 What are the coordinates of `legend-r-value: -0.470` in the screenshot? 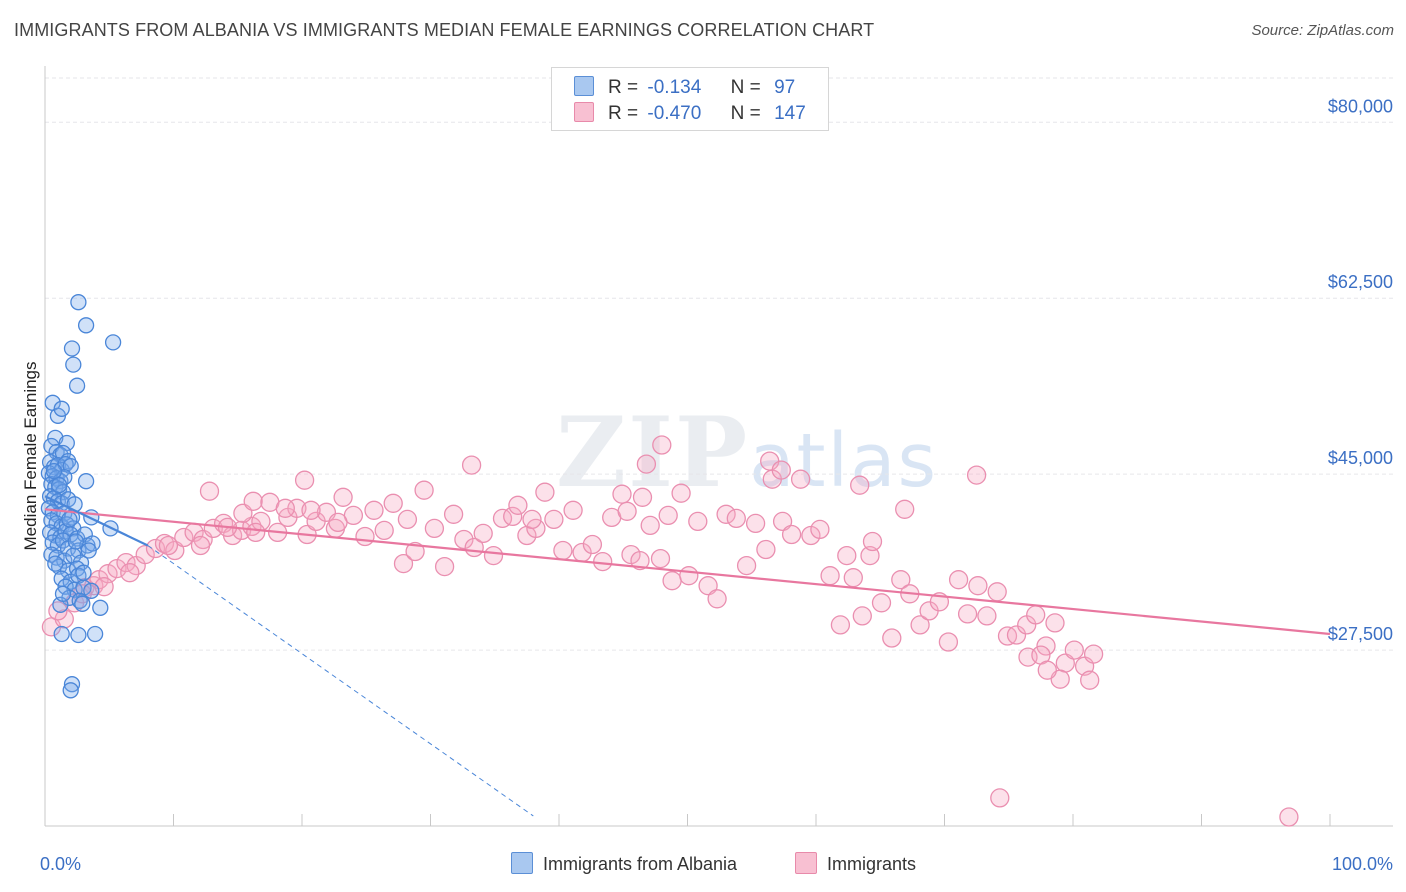 It's located at (674, 113).